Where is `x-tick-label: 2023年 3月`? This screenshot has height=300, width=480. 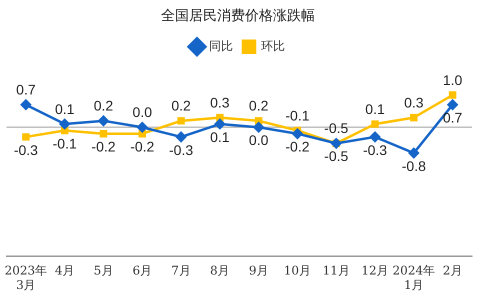
x-tick-label: 2023年 3月 is located at coordinates (26, 278).